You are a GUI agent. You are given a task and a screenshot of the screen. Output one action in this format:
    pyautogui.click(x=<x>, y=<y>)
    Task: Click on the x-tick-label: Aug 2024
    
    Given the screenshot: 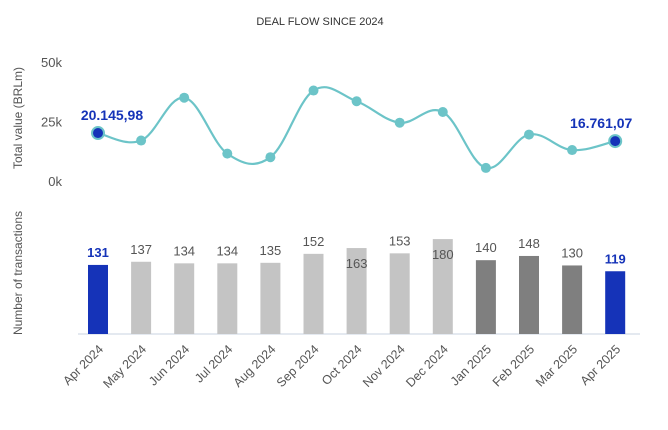 What is the action you would take?
    pyautogui.click(x=255, y=366)
    